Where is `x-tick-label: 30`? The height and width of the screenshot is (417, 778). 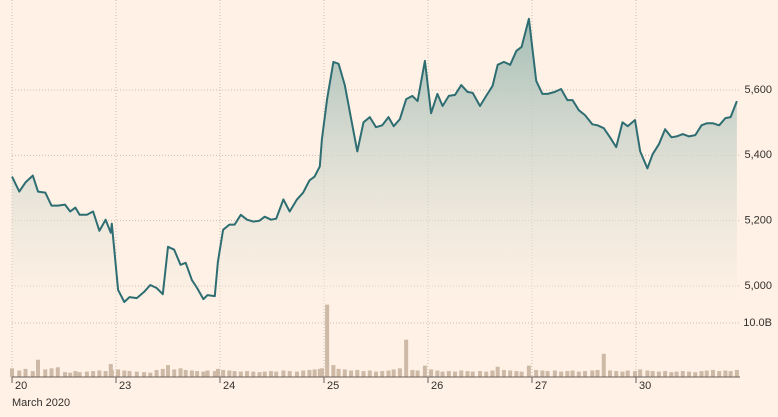
x-tick-label: 30 is located at coordinates (645, 386).